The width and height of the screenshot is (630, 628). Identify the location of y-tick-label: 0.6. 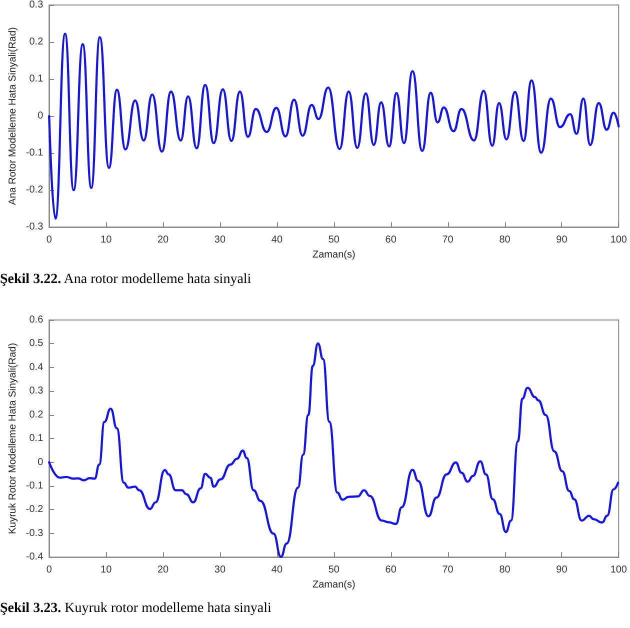
(36, 320).